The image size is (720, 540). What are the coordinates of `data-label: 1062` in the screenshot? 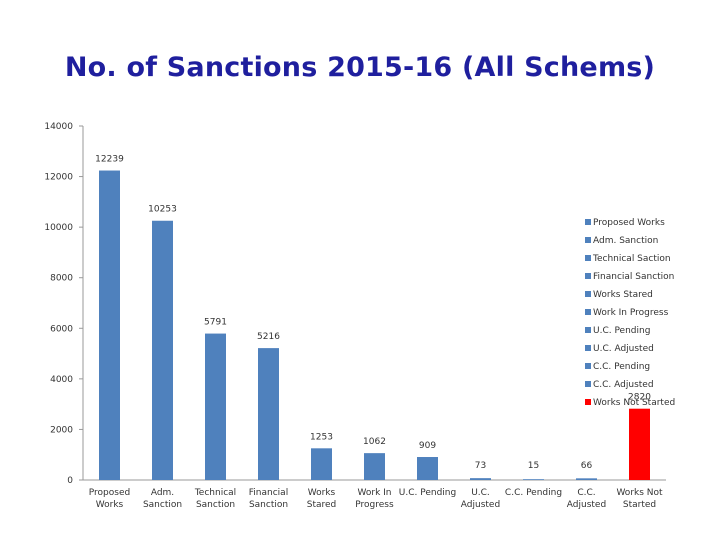 It's located at (374, 442).